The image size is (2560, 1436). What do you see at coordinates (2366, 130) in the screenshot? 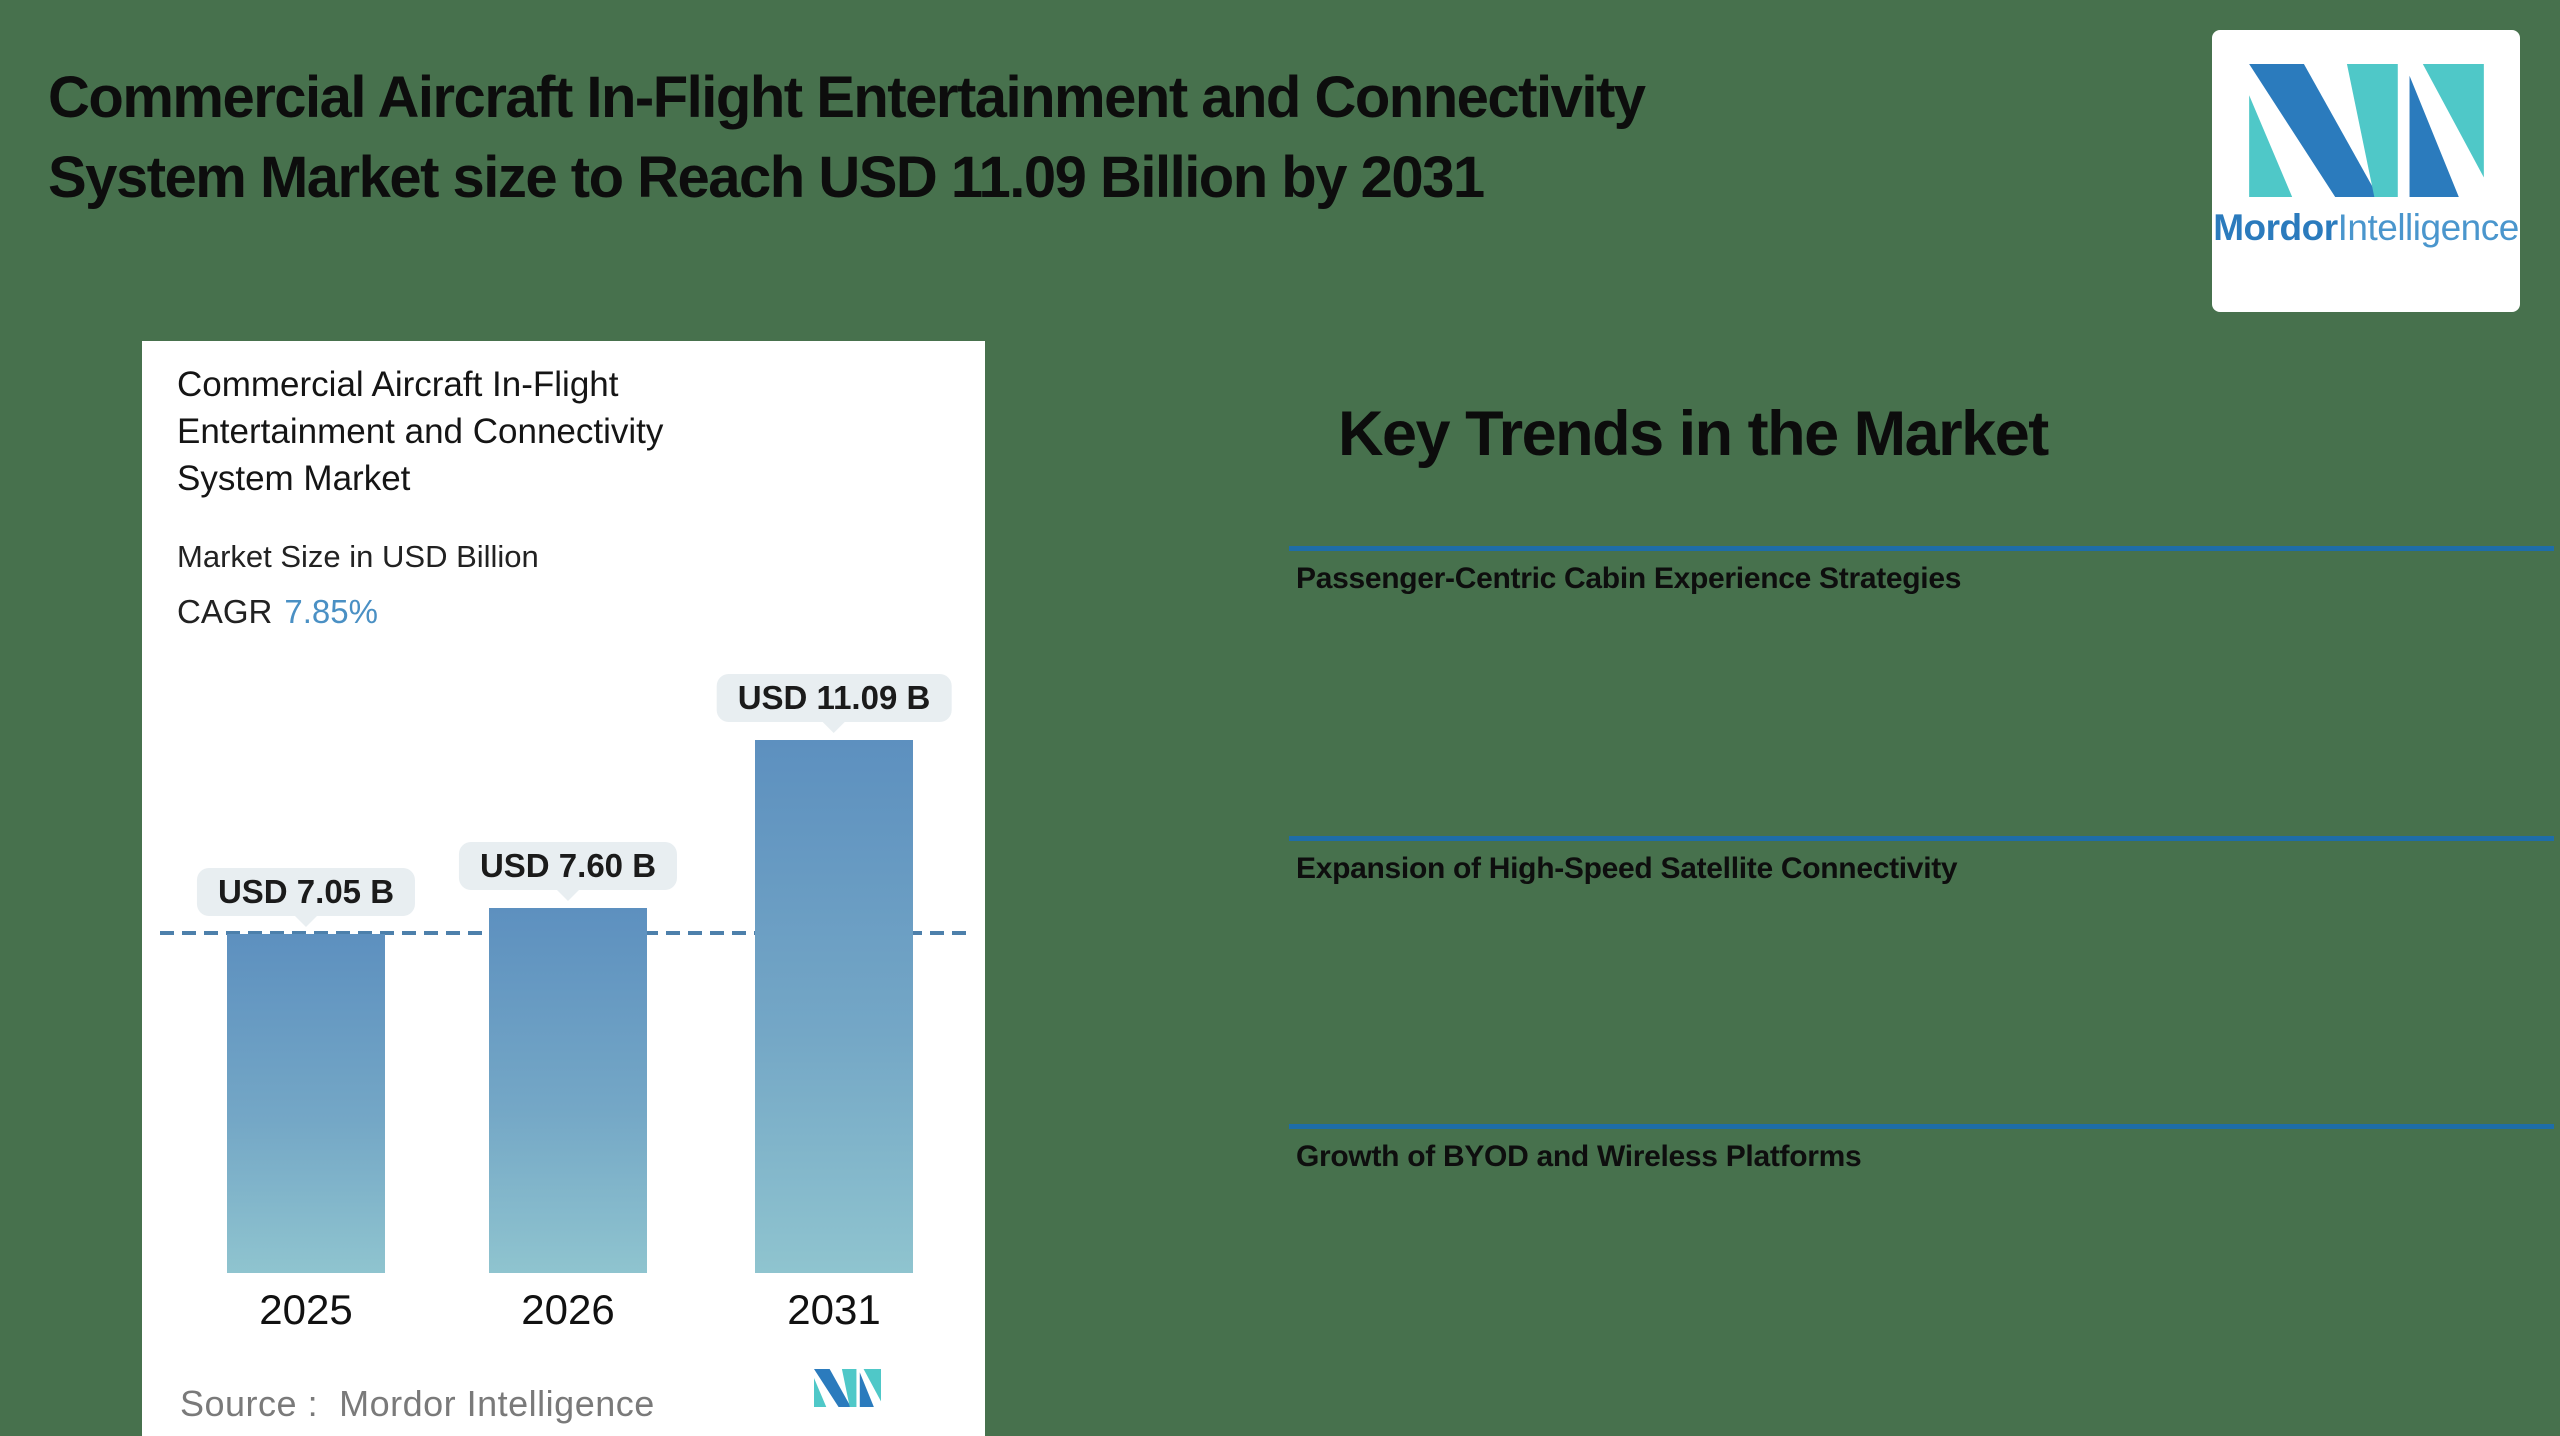
I see `mordor-m-icon` at bounding box center [2366, 130].